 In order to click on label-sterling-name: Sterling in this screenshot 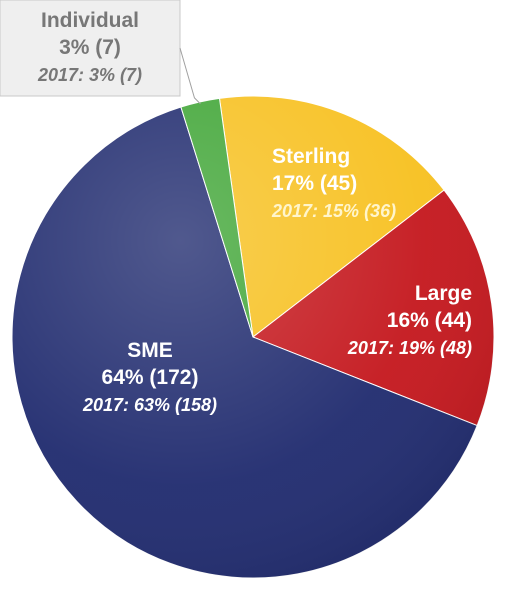, I will do `click(311, 156)`.